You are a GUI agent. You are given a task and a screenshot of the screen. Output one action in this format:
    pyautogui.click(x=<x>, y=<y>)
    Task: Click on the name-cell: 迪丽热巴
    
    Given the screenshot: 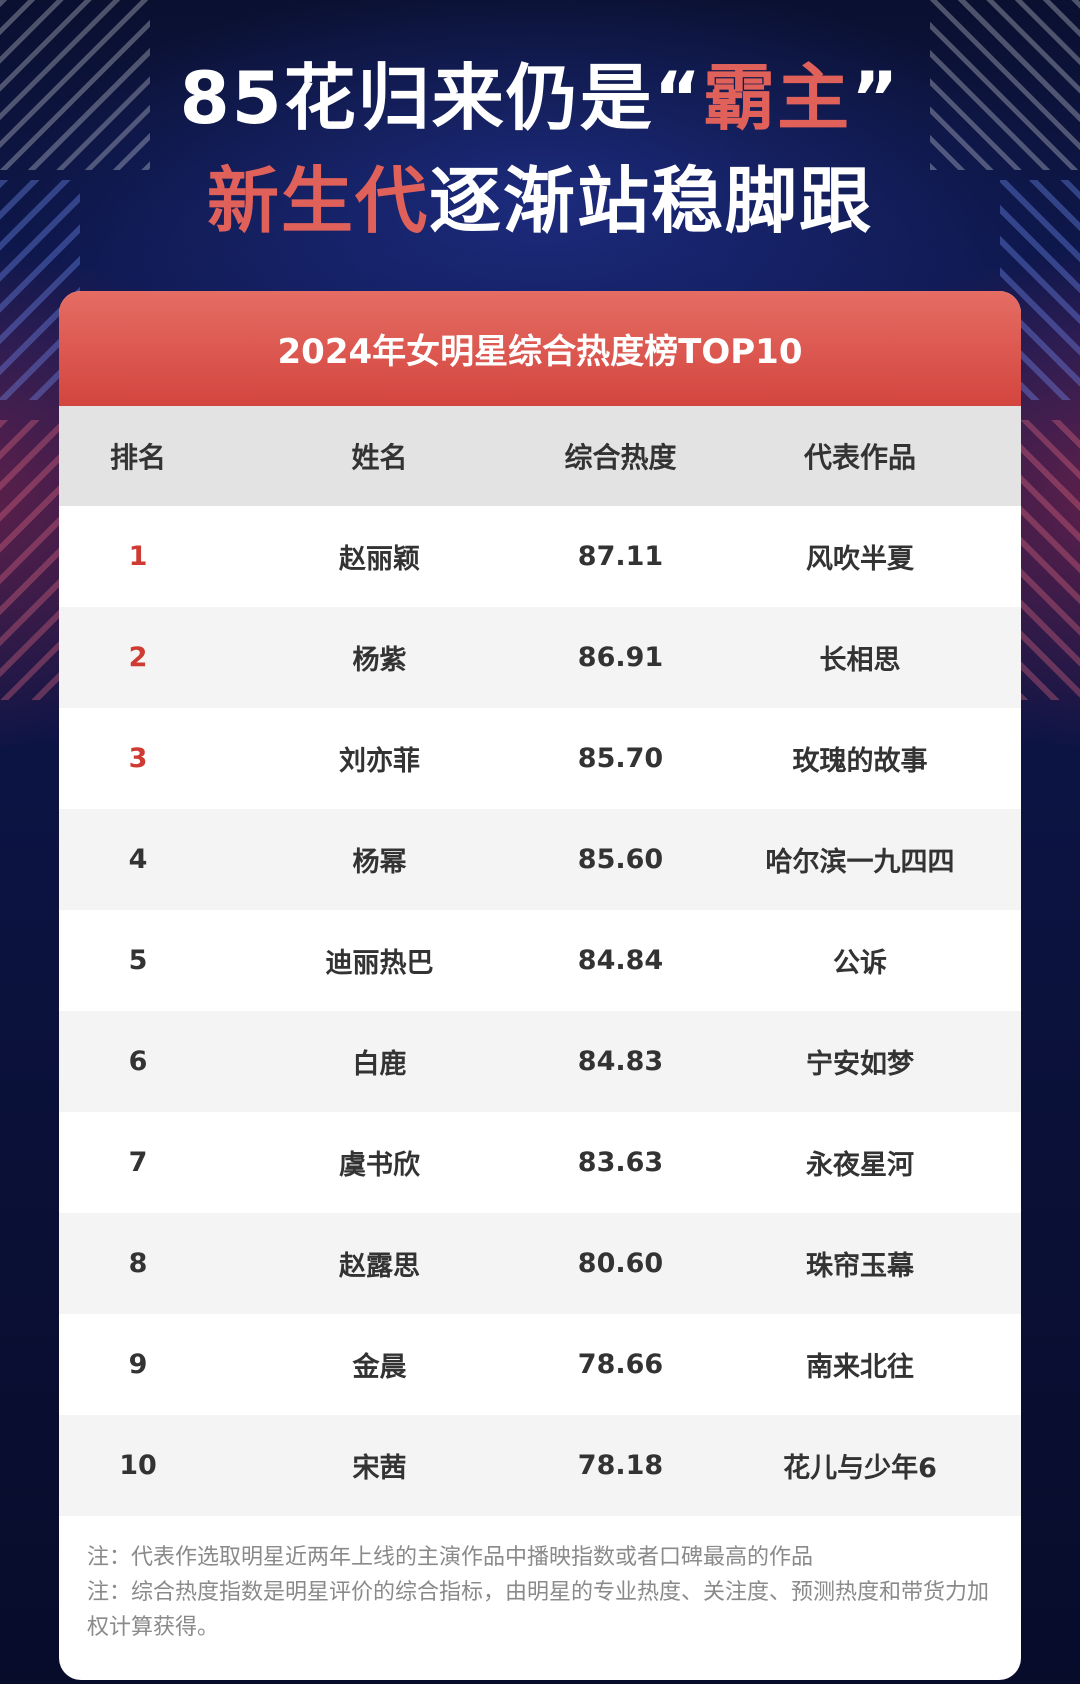 What is the action you would take?
    pyautogui.click(x=379, y=963)
    